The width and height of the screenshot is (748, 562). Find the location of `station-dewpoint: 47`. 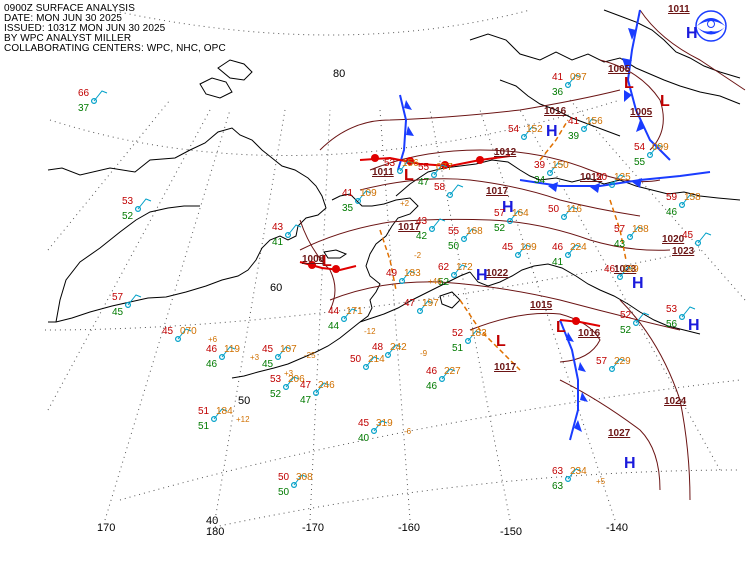

station-dewpoint: 47 is located at coordinates (306, 400).